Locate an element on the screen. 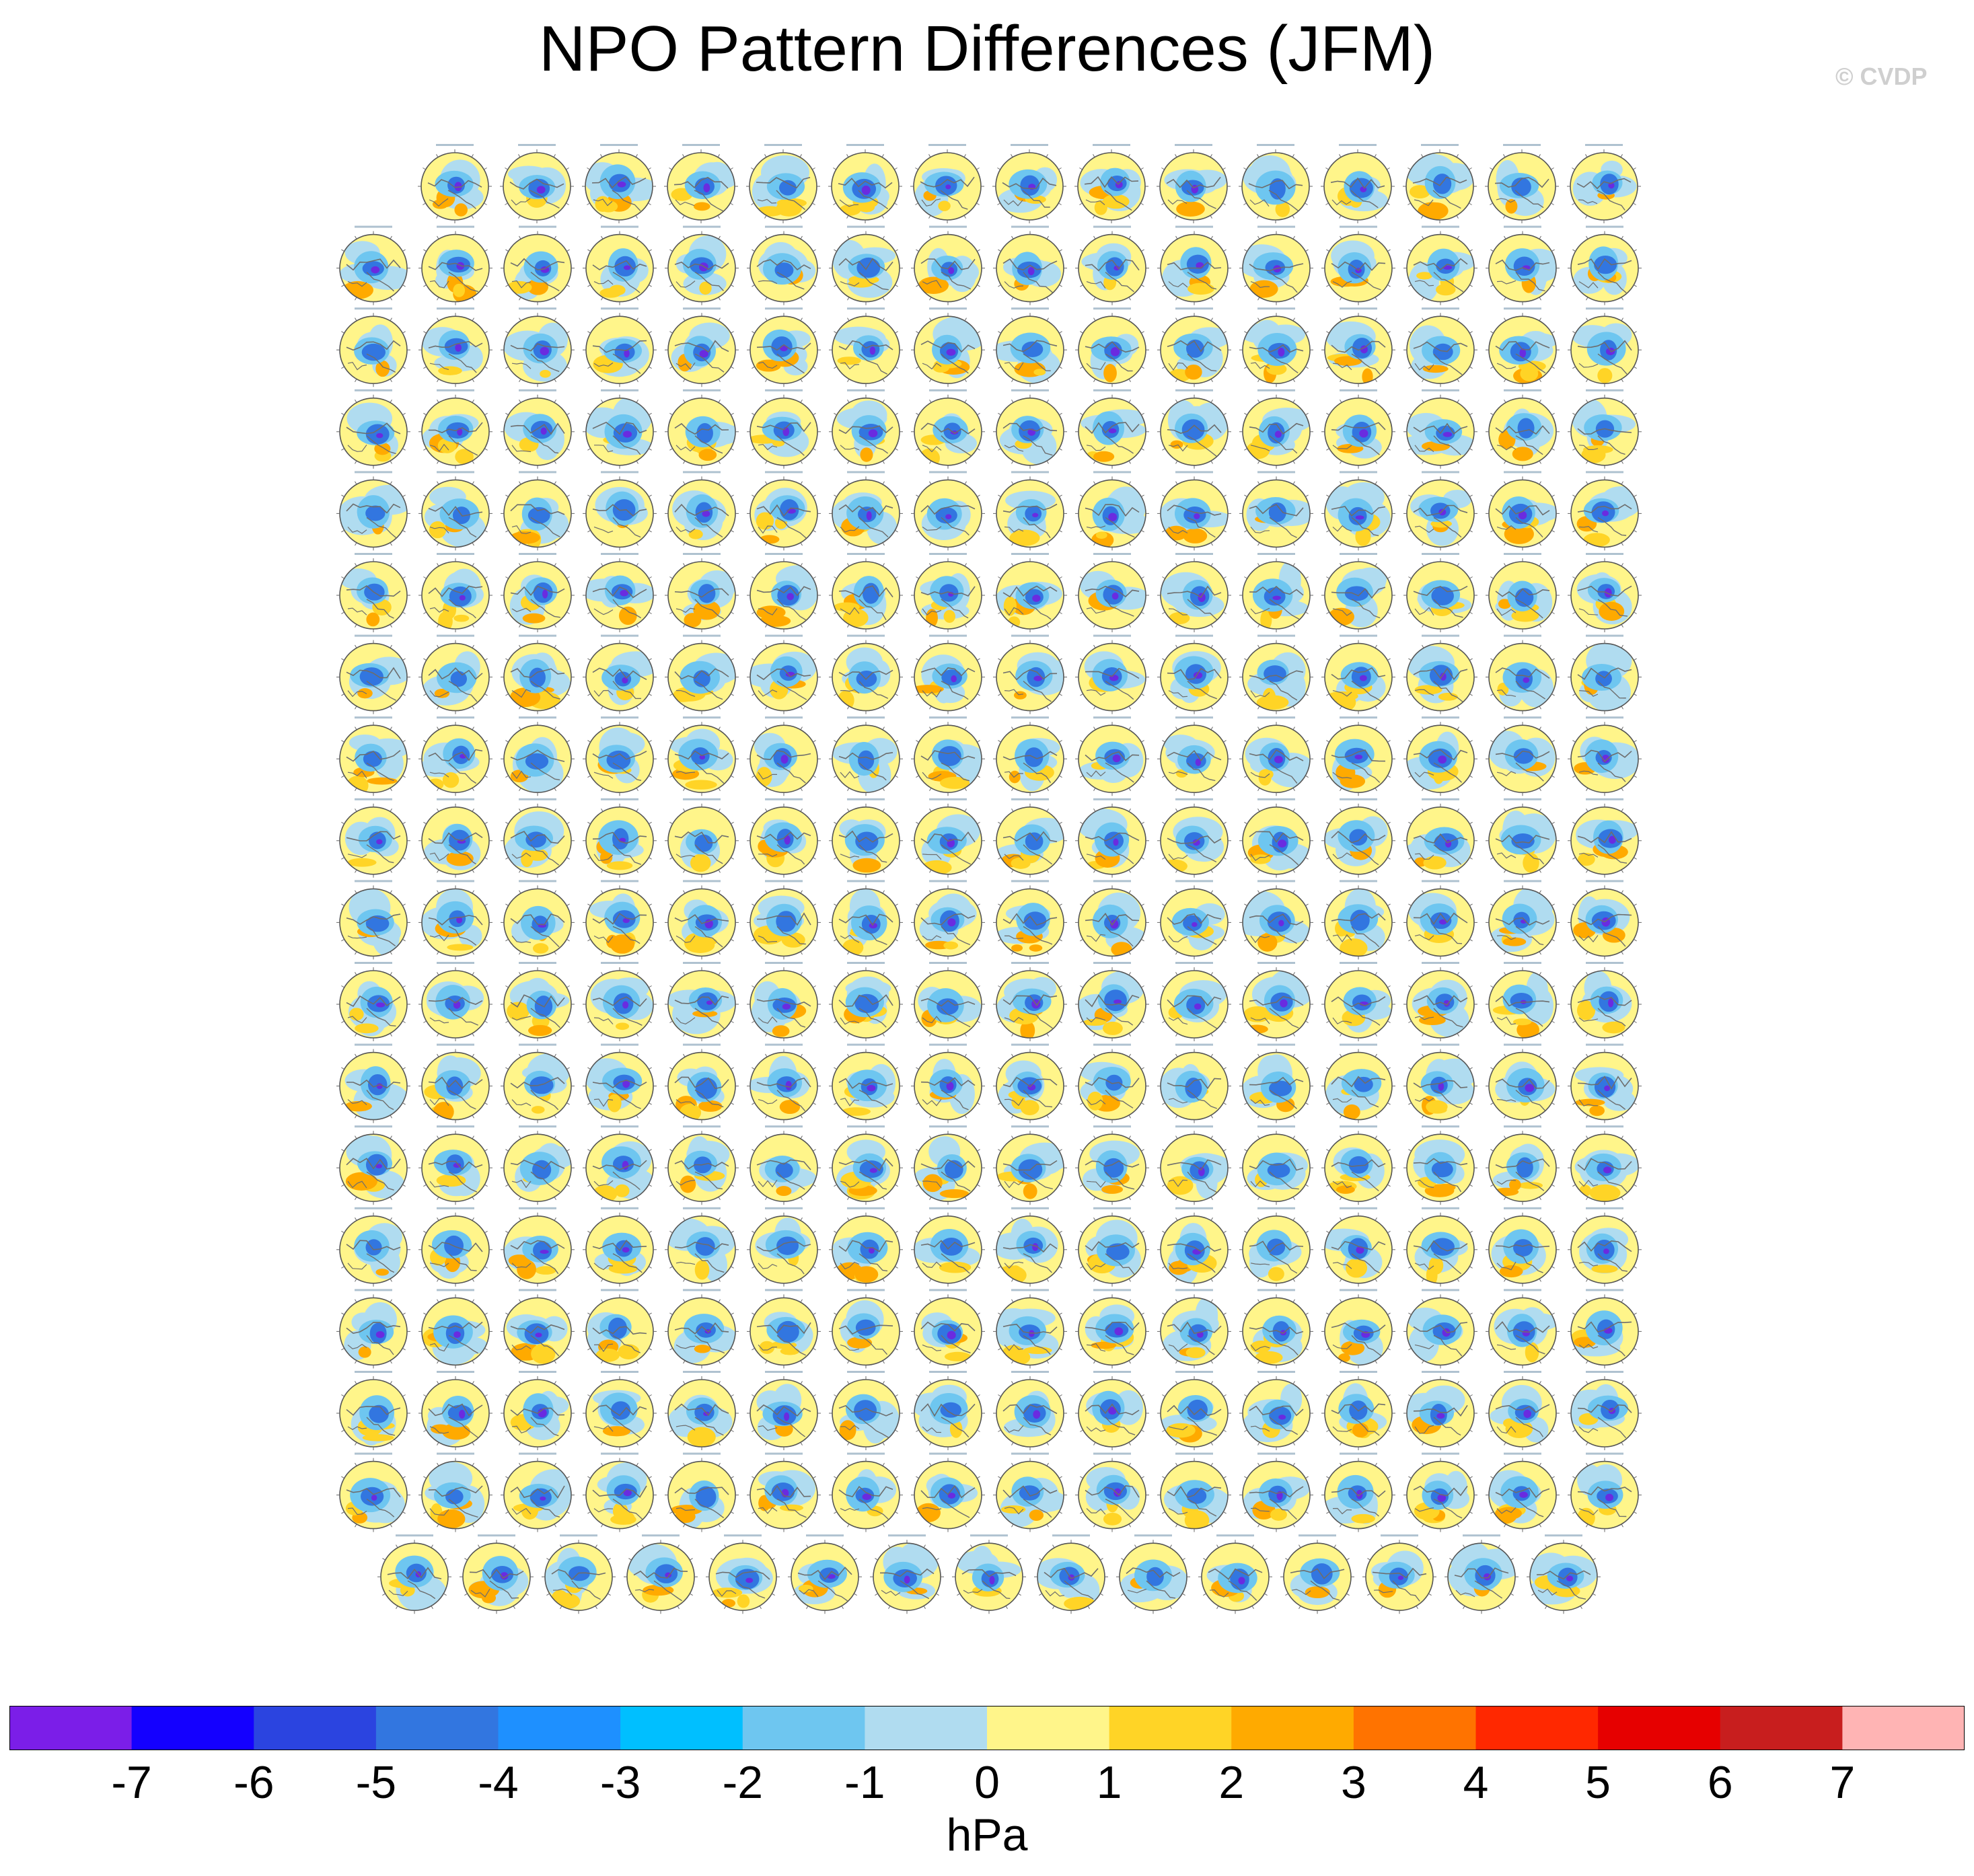  colorbar-tick-label: 7 is located at coordinates (1842, 1783).